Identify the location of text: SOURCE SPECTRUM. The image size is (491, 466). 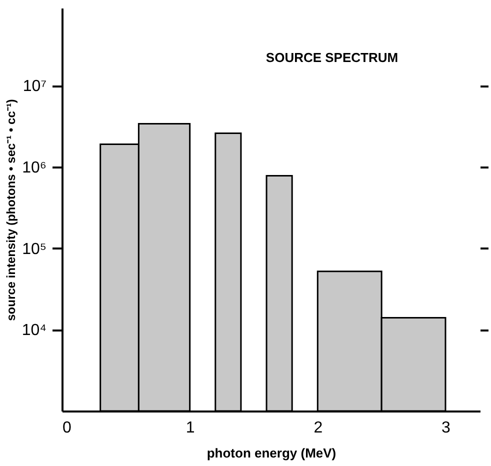
(332, 57).